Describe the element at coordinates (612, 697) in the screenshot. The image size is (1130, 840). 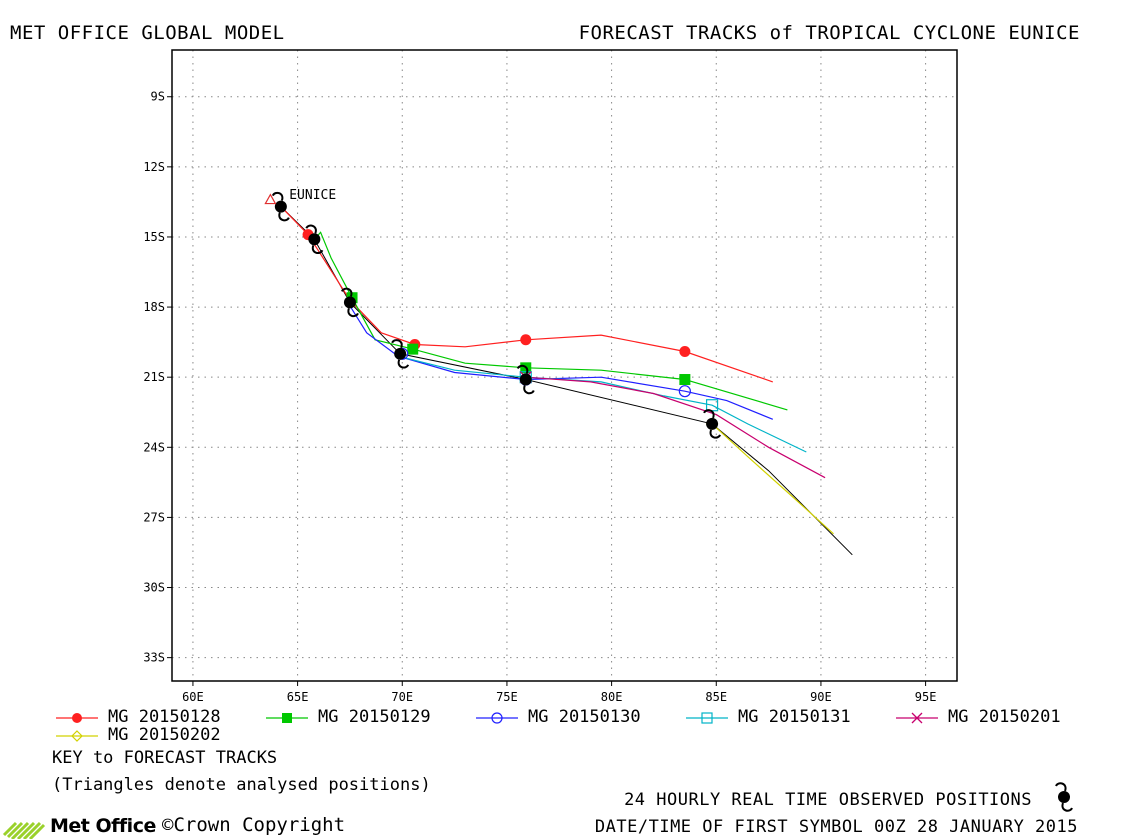
I see `x-tick-label: 80E` at that location.